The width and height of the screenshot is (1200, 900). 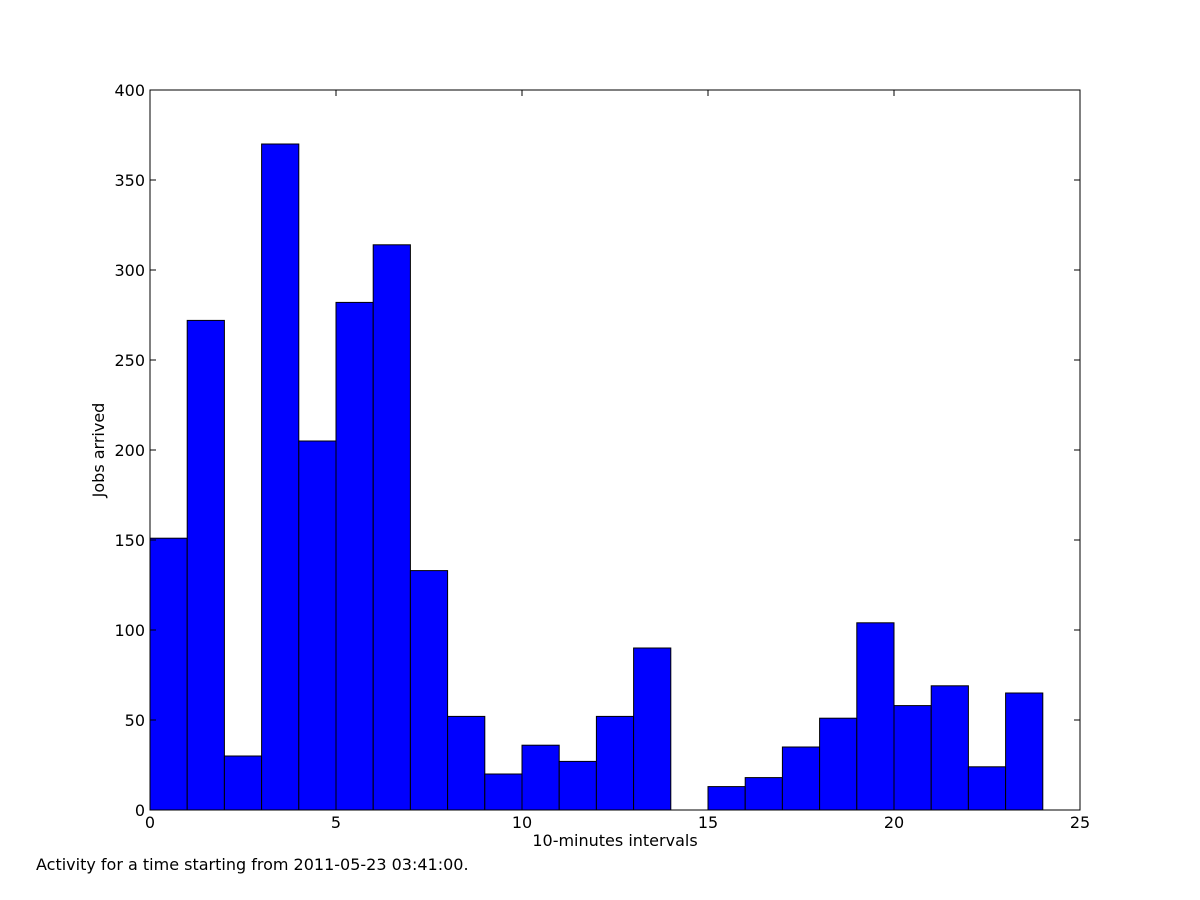 What do you see at coordinates (129, 450) in the screenshot?
I see `y-tick-label-200: 200` at bounding box center [129, 450].